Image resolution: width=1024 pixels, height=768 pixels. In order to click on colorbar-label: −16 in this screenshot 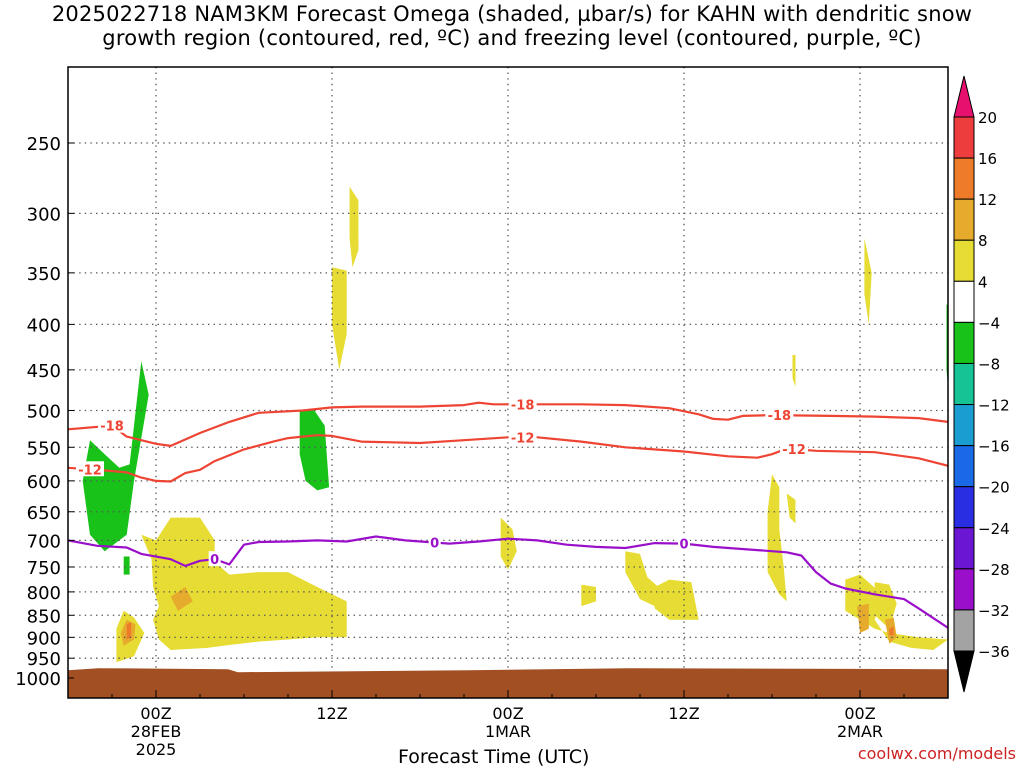, I will do `click(994, 447)`.